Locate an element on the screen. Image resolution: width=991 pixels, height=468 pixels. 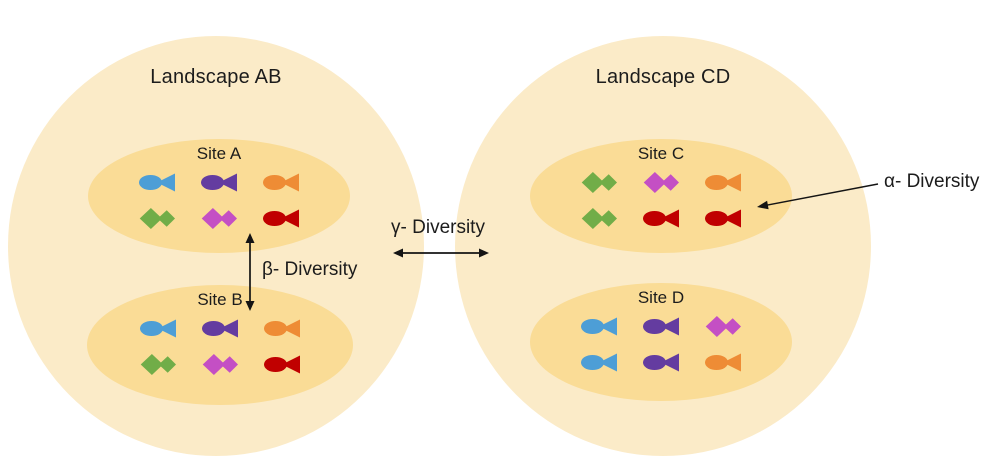
beta-diversity-label: β- Diversity is located at coordinates (310, 269).